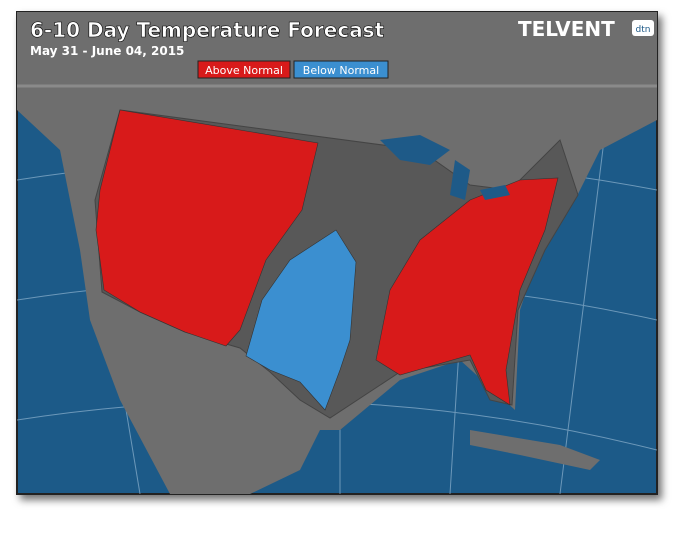 Image resolution: width=692 pixels, height=536 pixels. Describe the element at coordinates (535, 450) in the screenshot. I see `land-cuba` at that location.